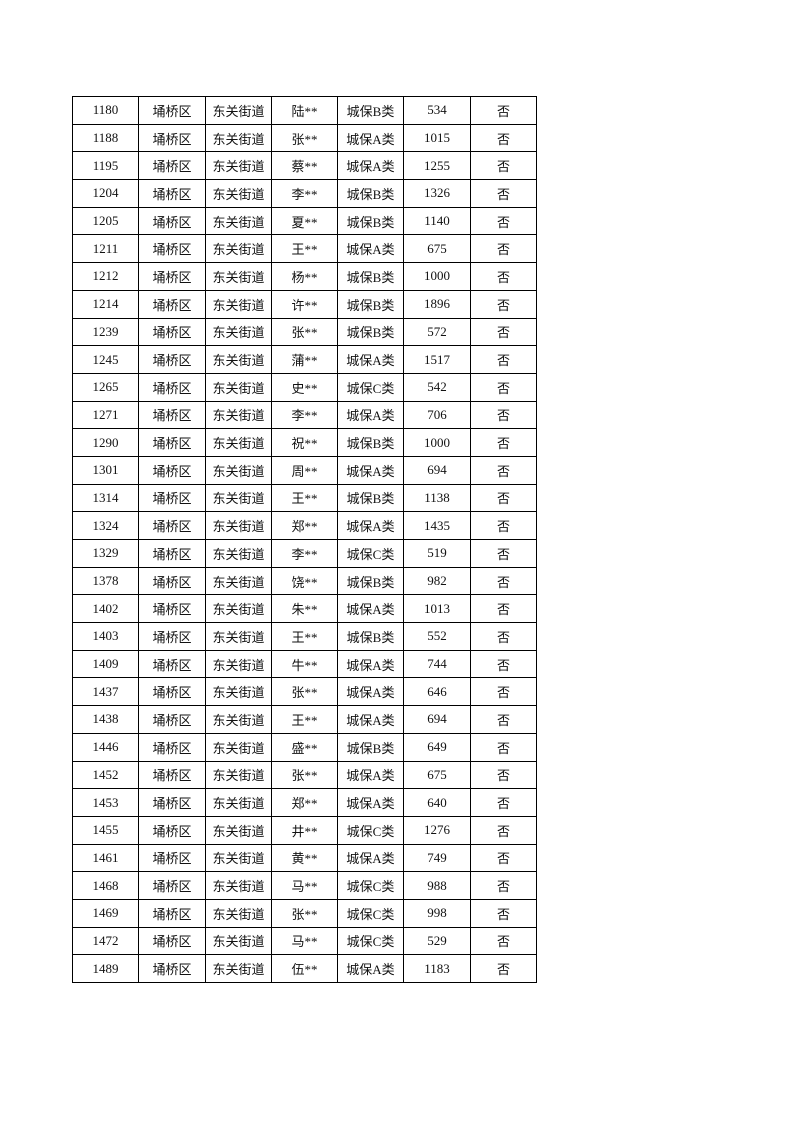 The image size is (793, 1122). What do you see at coordinates (304, 941) in the screenshot?
I see `table-row: 1472 埇桥区 东关街道 马** 城保C类 529 否` at bounding box center [304, 941].